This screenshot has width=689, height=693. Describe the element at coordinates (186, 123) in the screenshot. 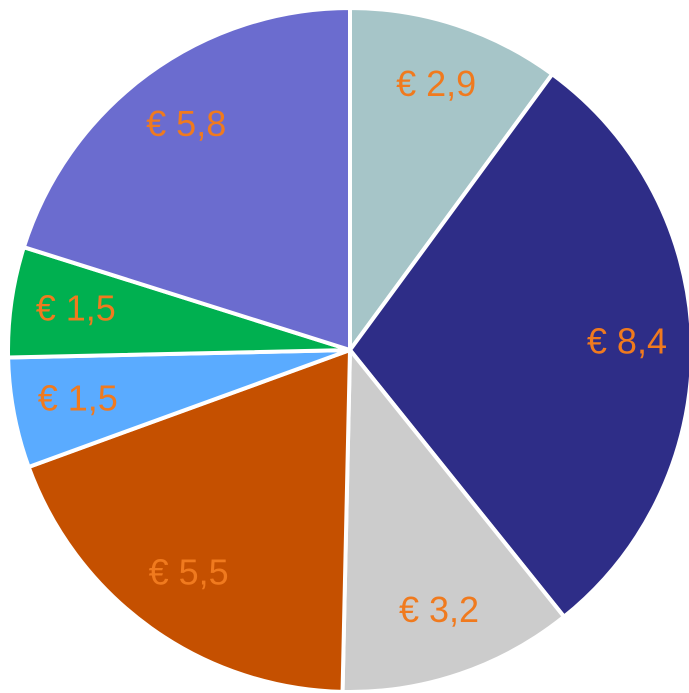

I see `data-label: € 5,8` at that location.